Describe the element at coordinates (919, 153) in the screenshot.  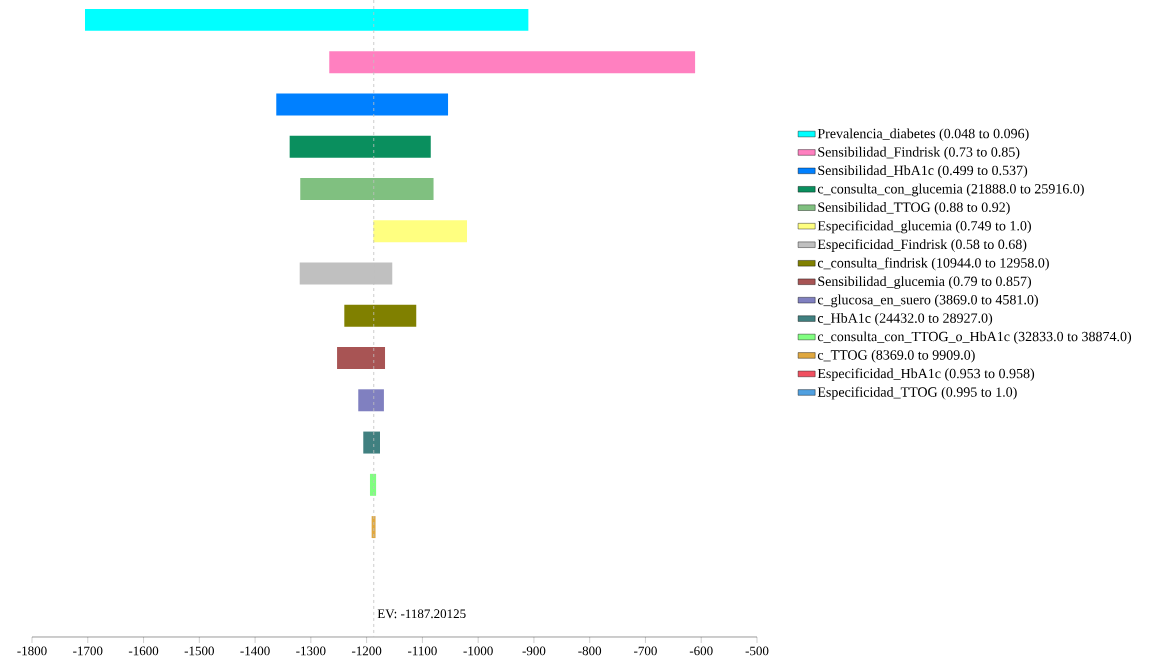
I see `legend-label: Sensibilidad_Findrisk (0.73 to 0.85)` at that location.